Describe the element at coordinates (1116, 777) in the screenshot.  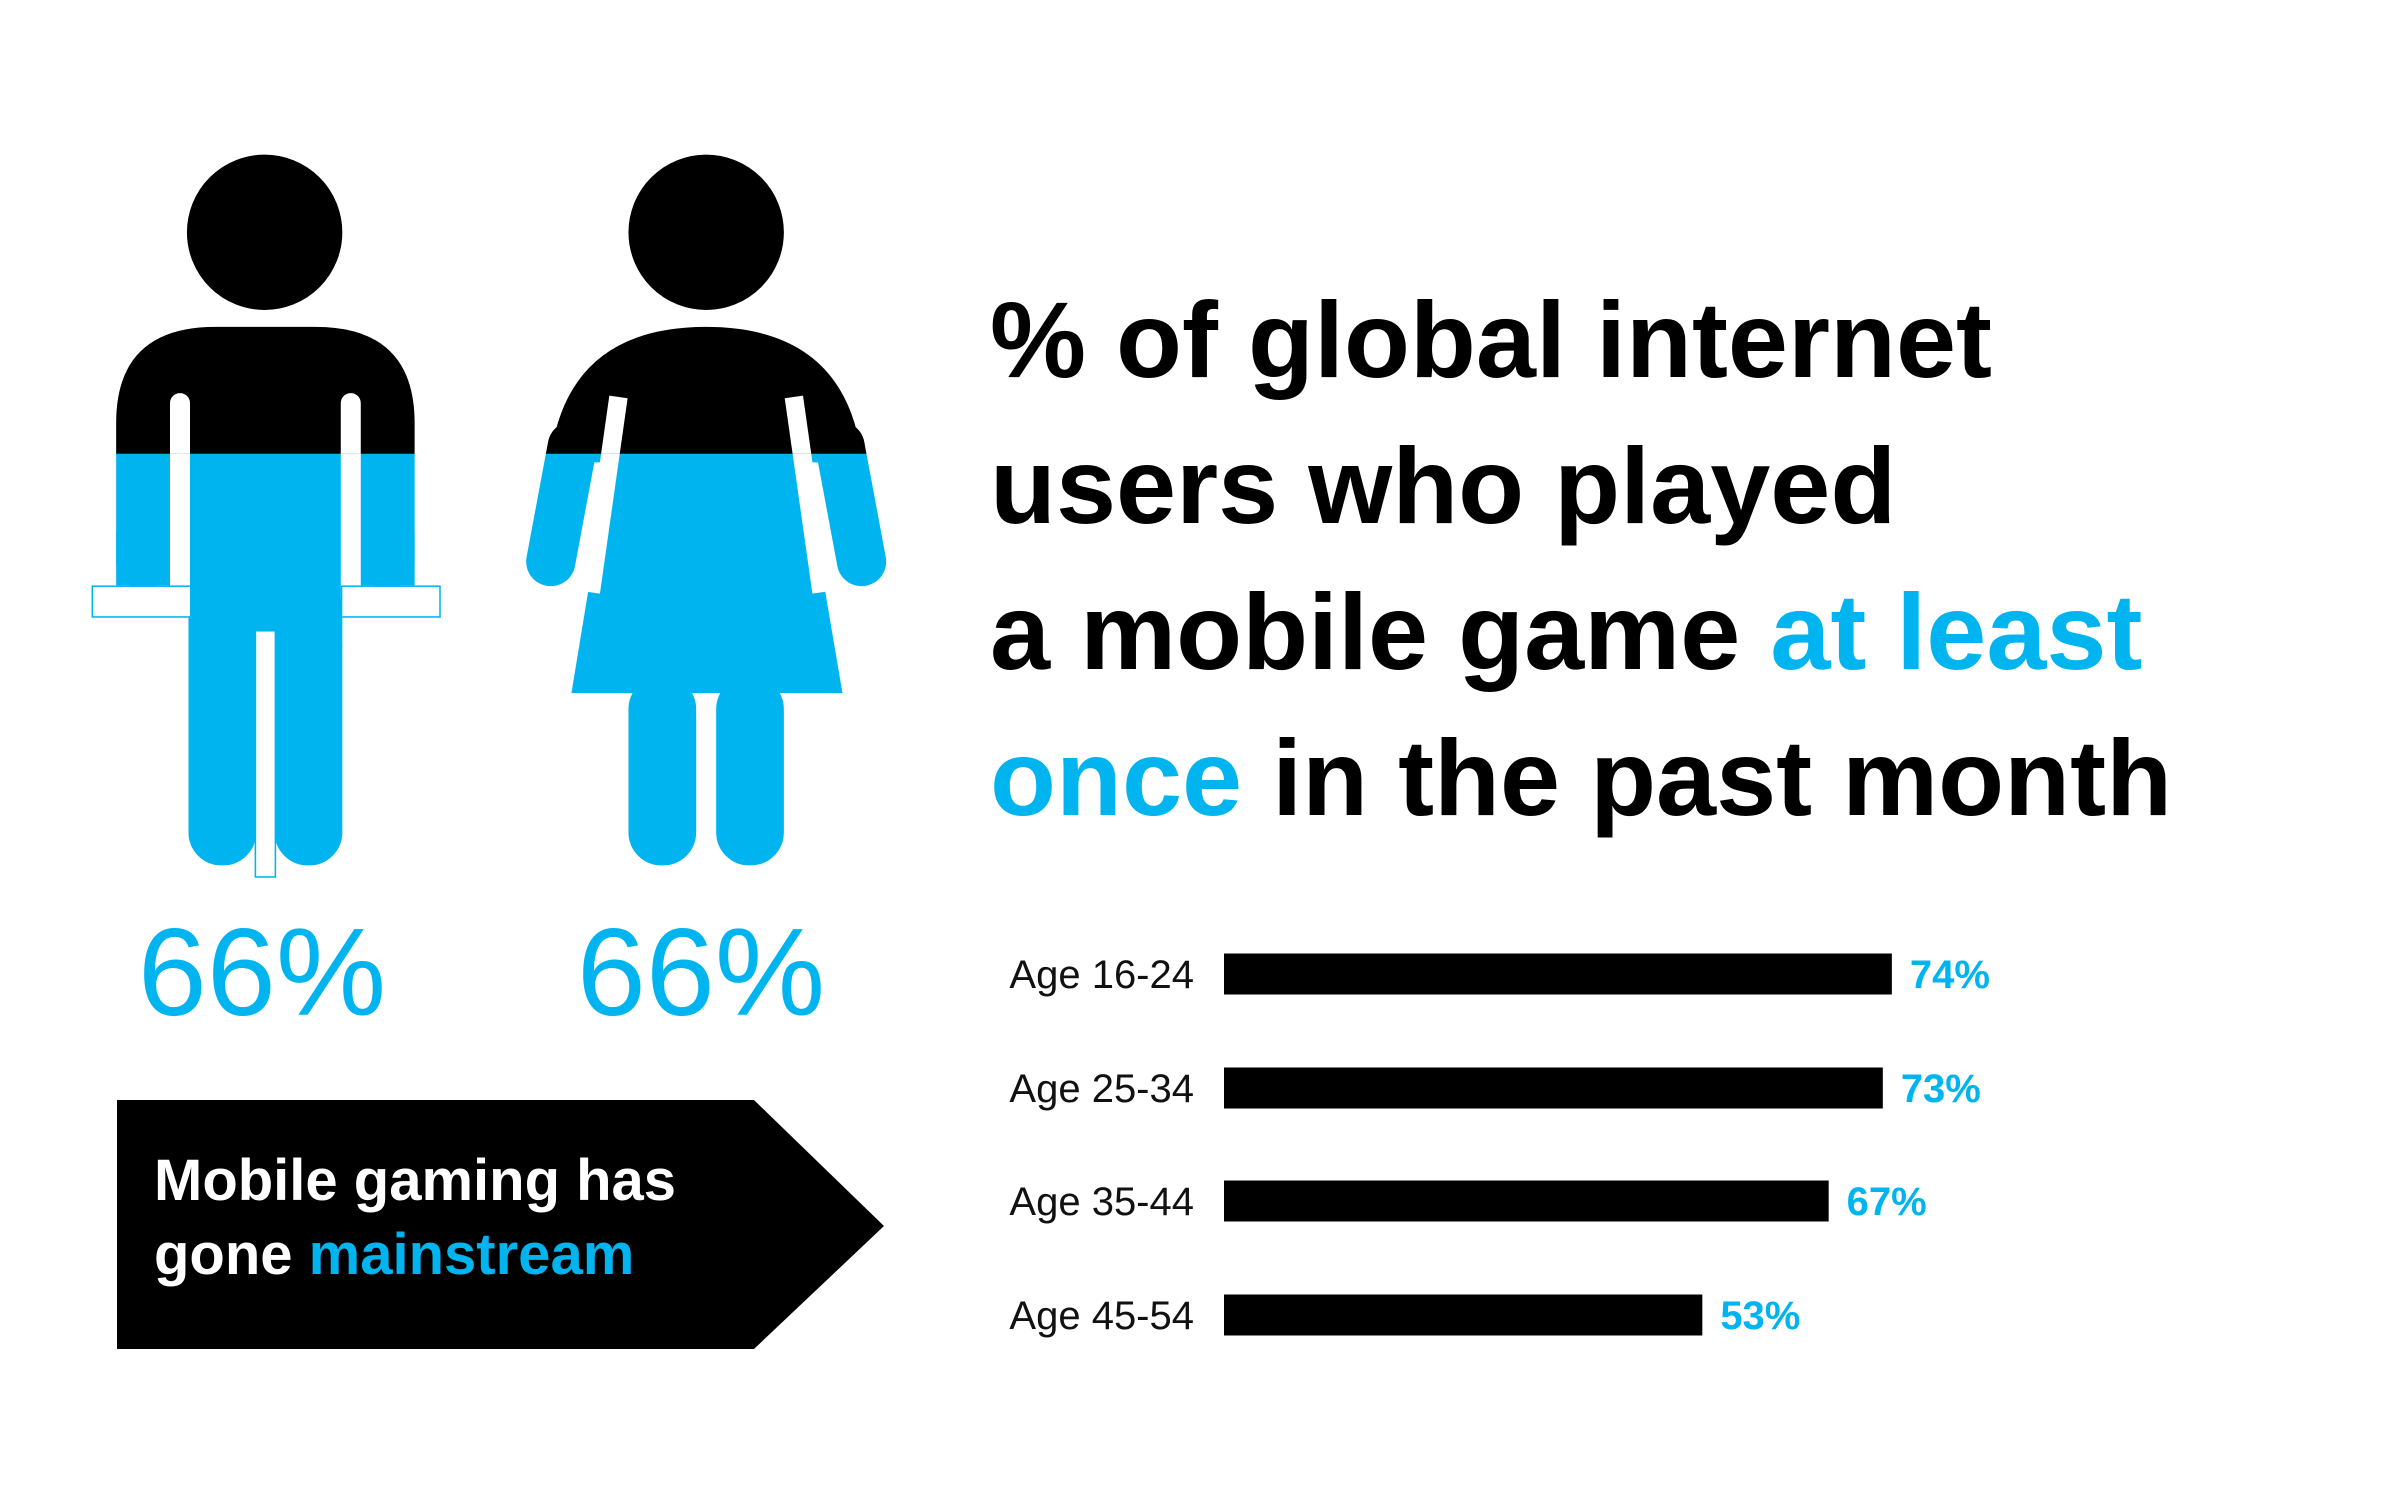
I see `text-segment: once` at that location.